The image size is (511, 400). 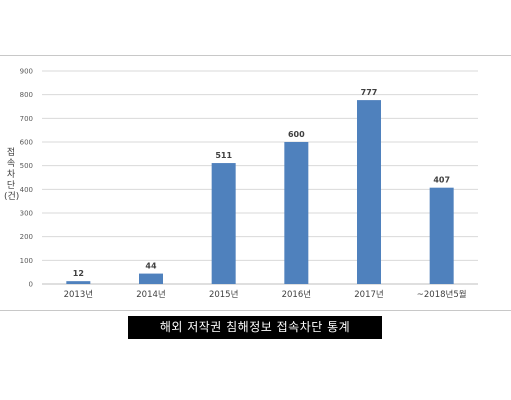 I want to click on chart-bottom-border, so click(x=255, y=310).